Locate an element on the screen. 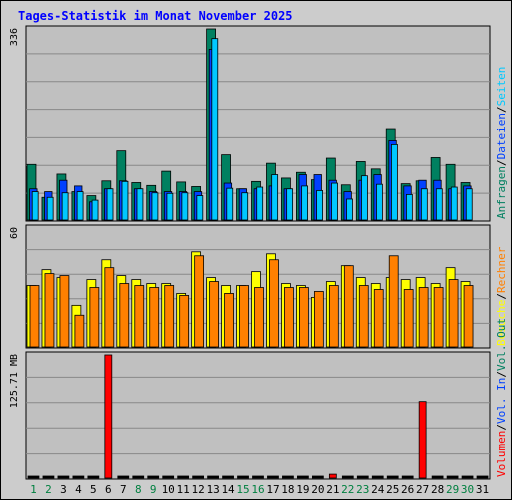 The width and height of the screenshot is (512, 500). x-tick-label: 23 is located at coordinates (362, 489).